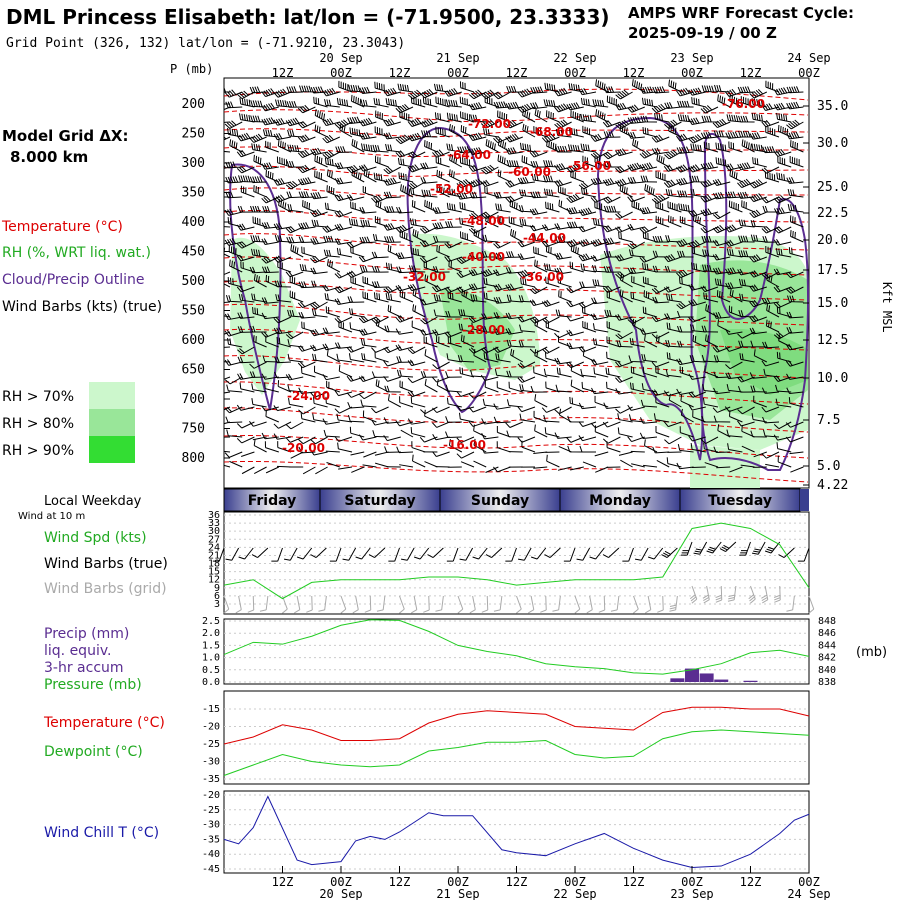 This screenshot has height=900, width=900. What do you see at coordinates (575, 882) in the screenshot?
I see `time-tick-label: 00Z` at bounding box center [575, 882].